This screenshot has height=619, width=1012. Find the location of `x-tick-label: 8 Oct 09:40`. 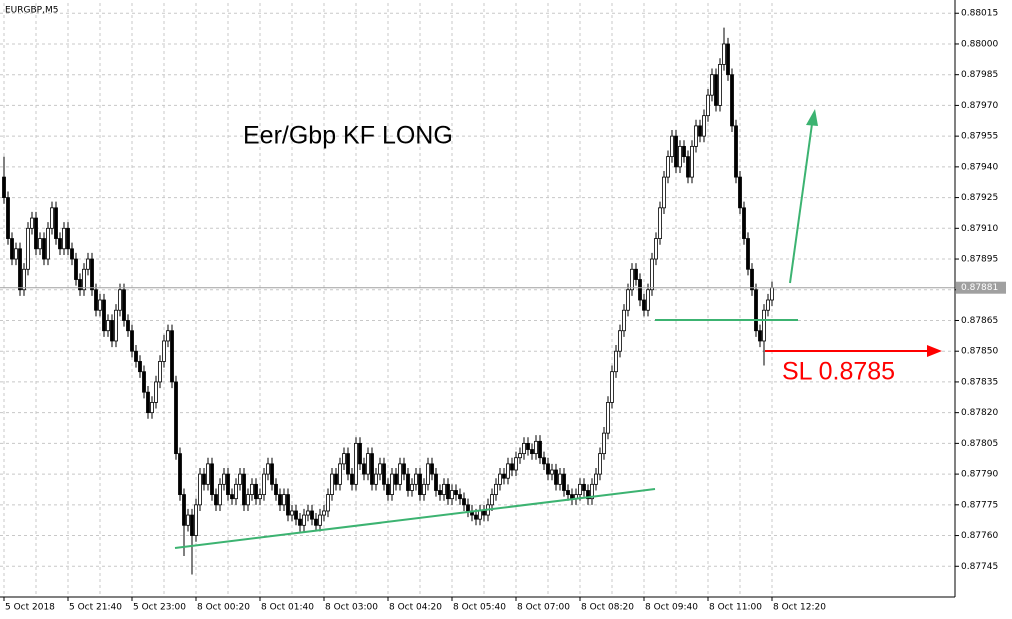

x-tick-label: 8 Oct 09:40 is located at coordinates (671, 608).